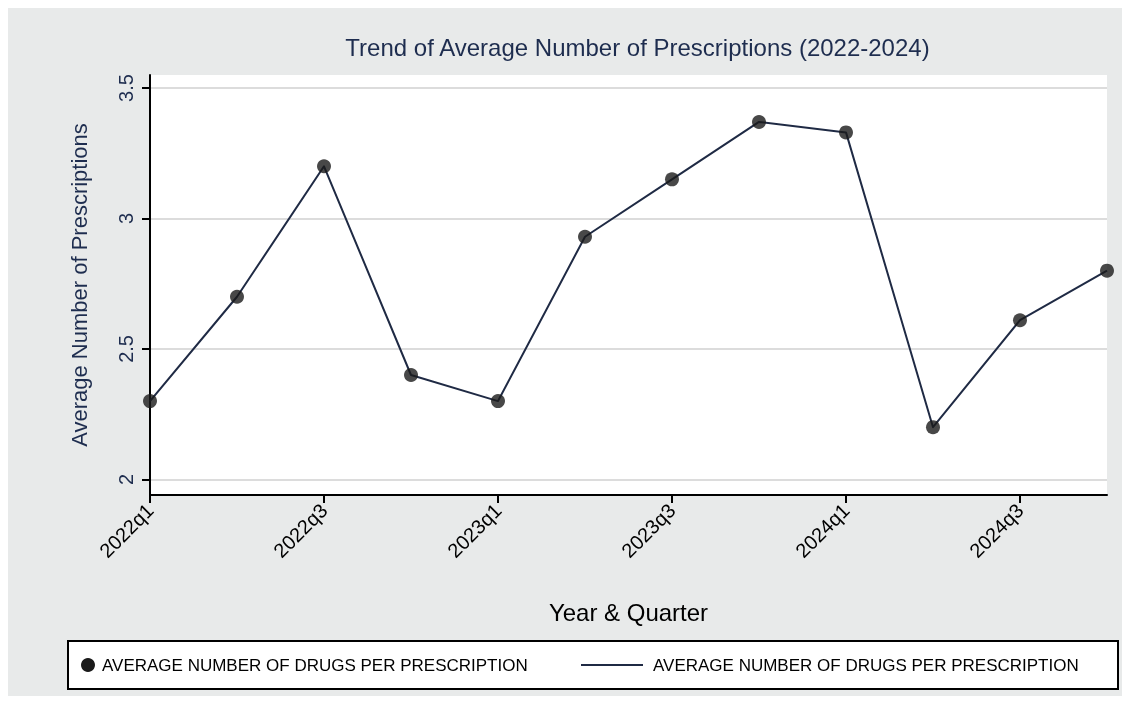 Image resolution: width=1130 pixels, height=704 pixels. What do you see at coordinates (126, 479) in the screenshot?
I see `y-tick-label: 2` at bounding box center [126, 479].